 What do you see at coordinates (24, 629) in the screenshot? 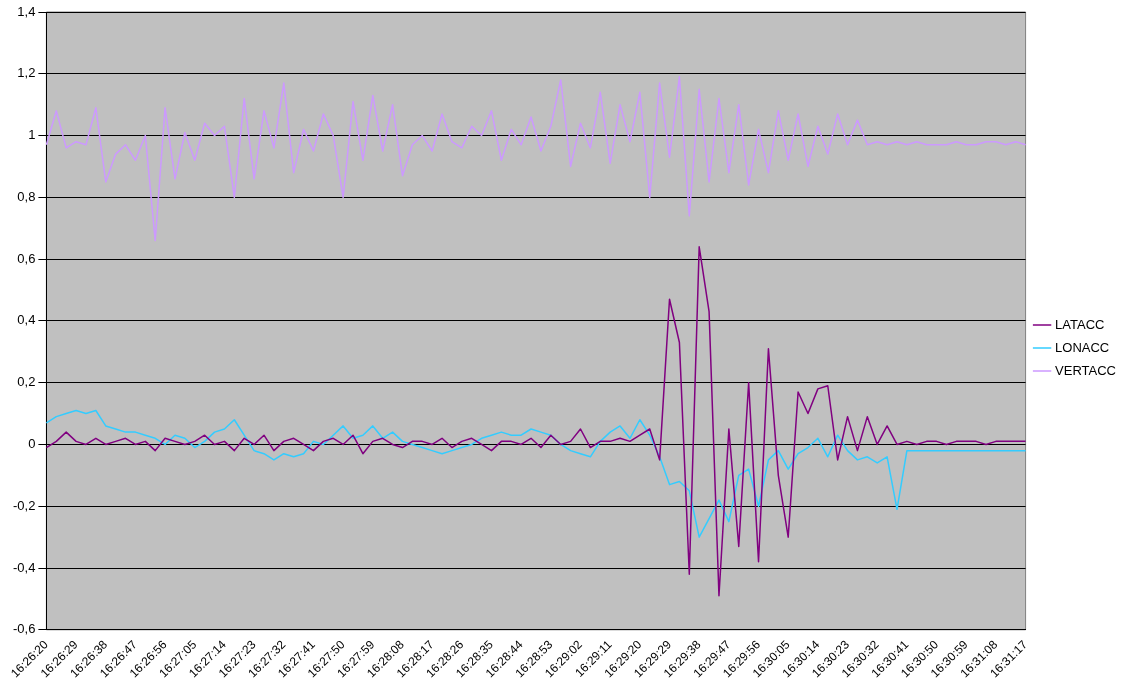
I see `y-tick-label: -0,6` at bounding box center [24, 629].